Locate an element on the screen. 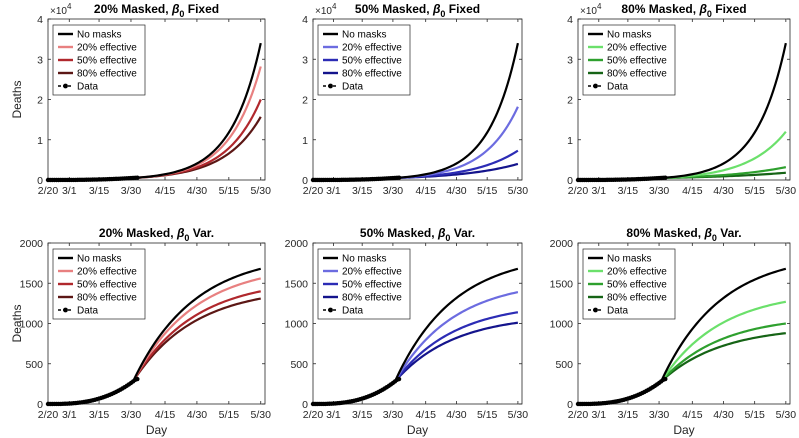 This screenshot has height=438, width=799. chart-title: 20% Masked, β0 Fixed is located at coordinates (156, 10).